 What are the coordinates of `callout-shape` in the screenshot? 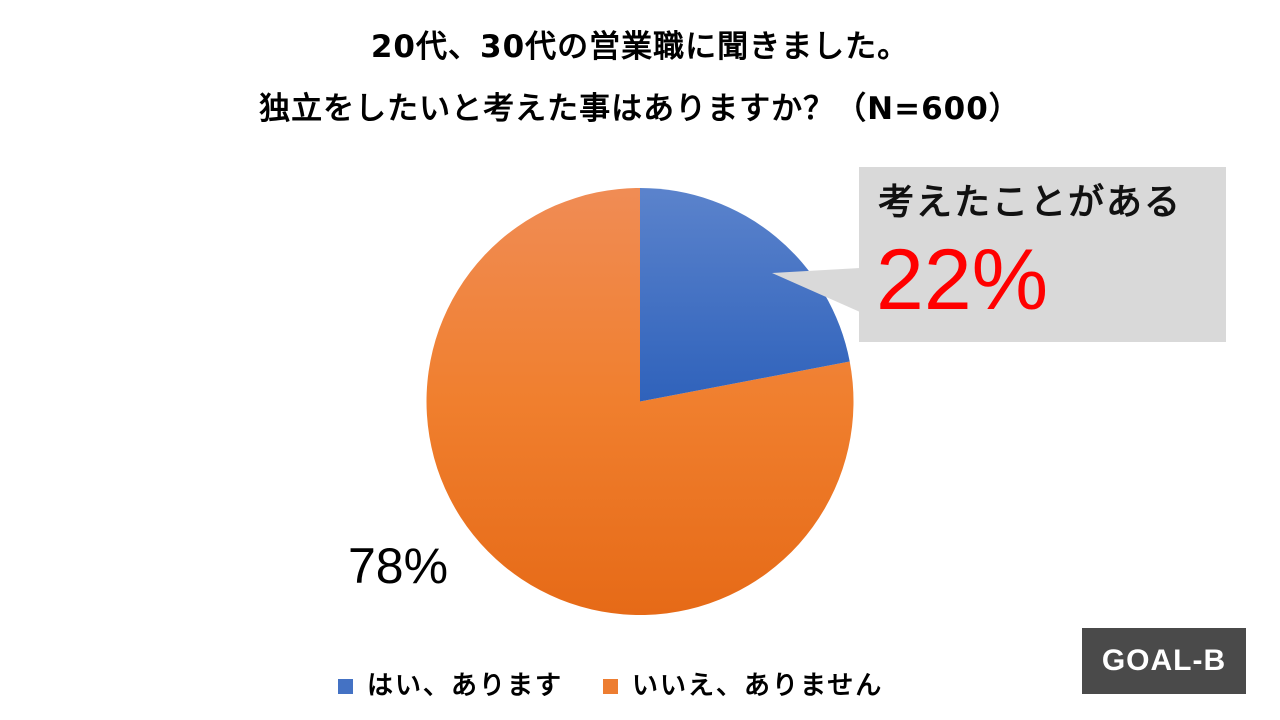 It's located at (999, 254).